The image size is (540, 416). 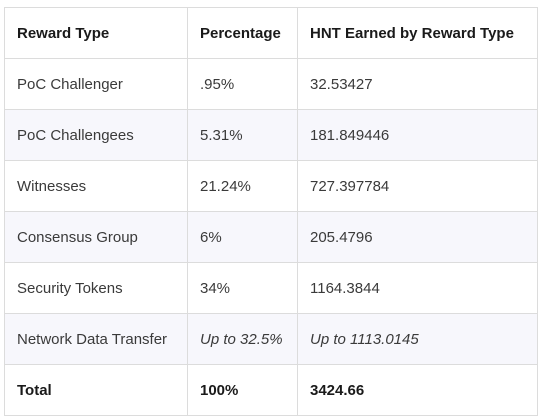 What do you see at coordinates (242, 288) in the screenshot?
I see `percentage-cell: 34%` at bounding box center [242, 288].